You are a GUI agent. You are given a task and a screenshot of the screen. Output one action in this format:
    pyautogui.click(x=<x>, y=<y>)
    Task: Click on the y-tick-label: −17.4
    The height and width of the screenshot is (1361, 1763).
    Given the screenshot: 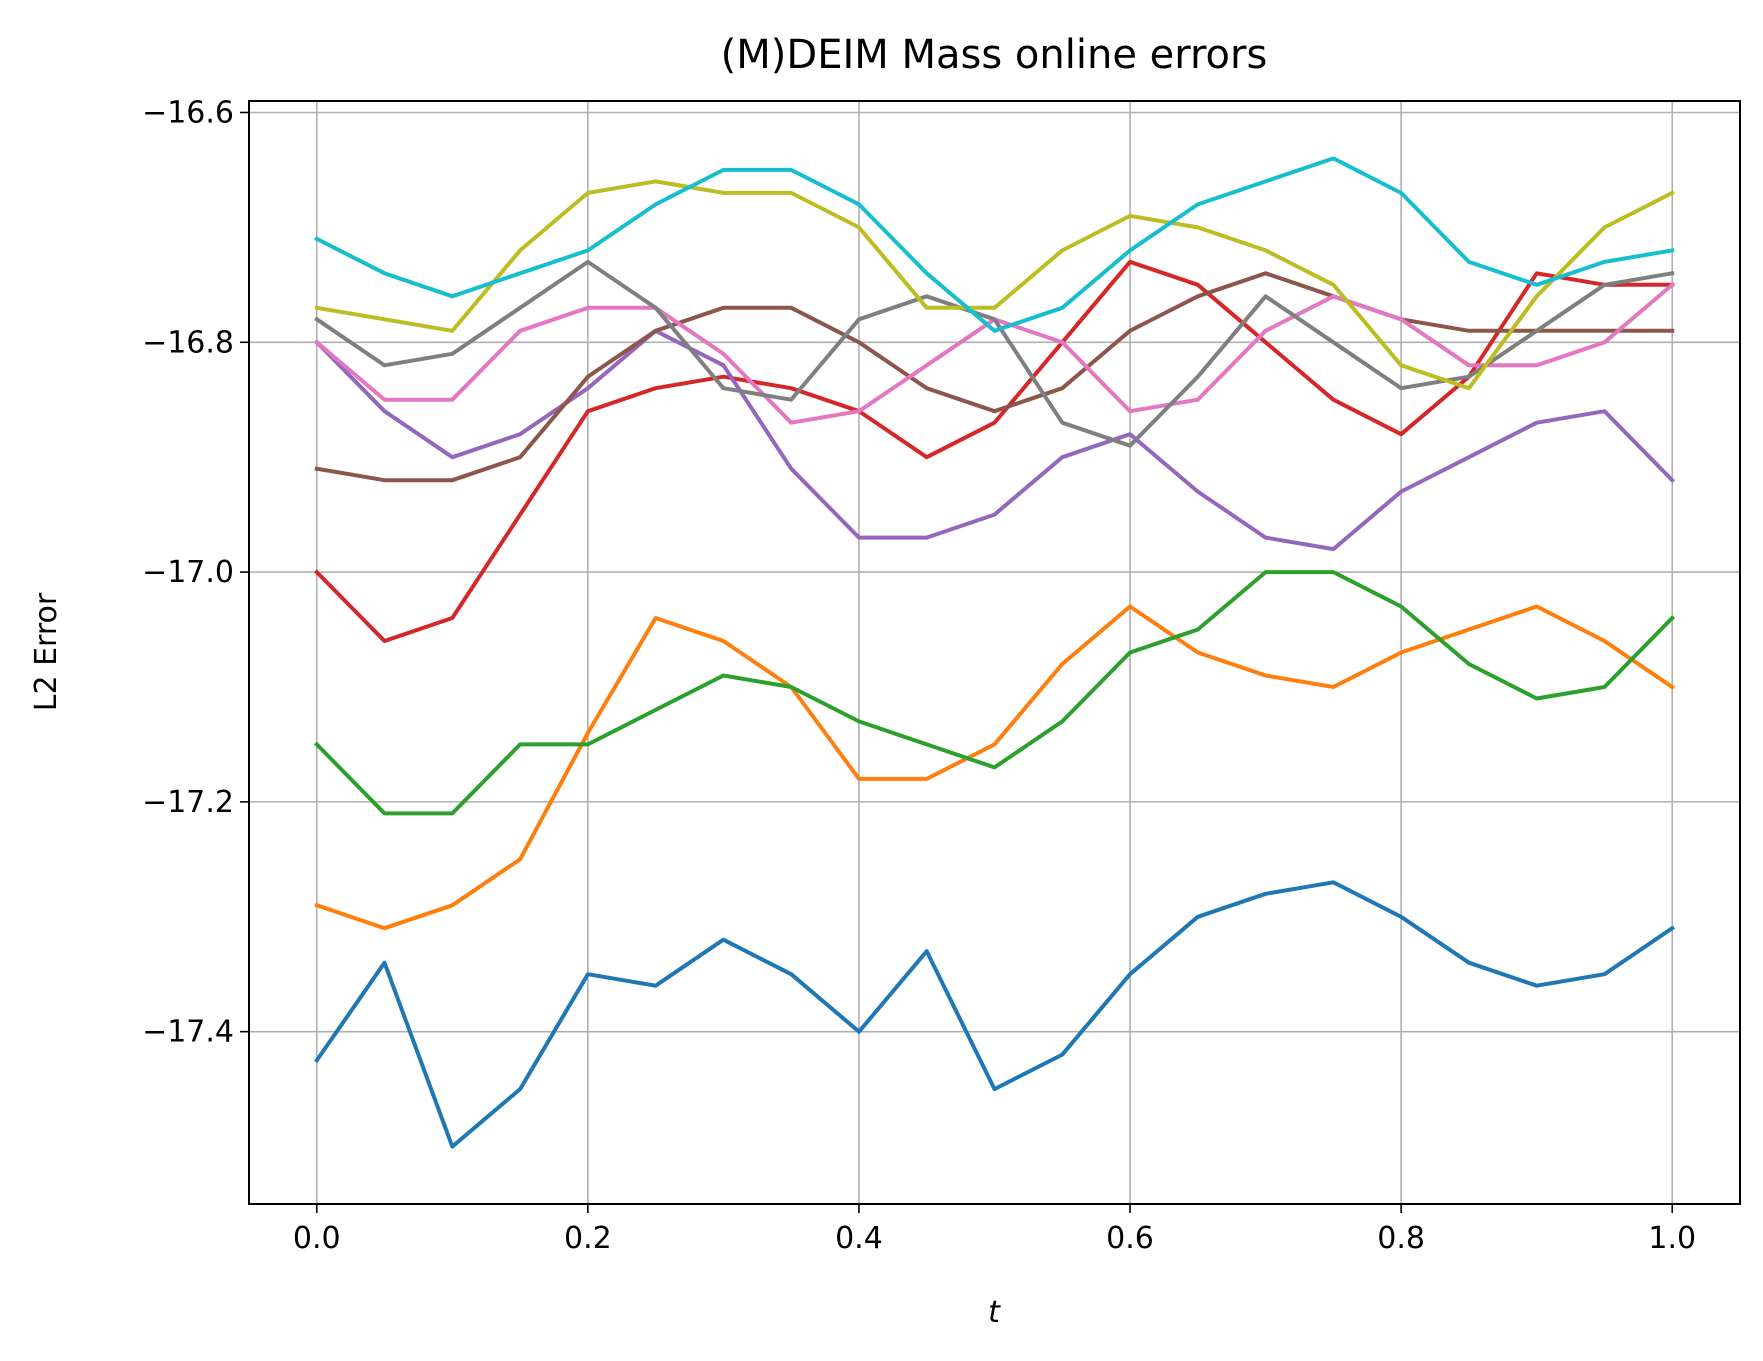 What is the action you would take?
    pyautogui.click(x=188, y=1032)
    